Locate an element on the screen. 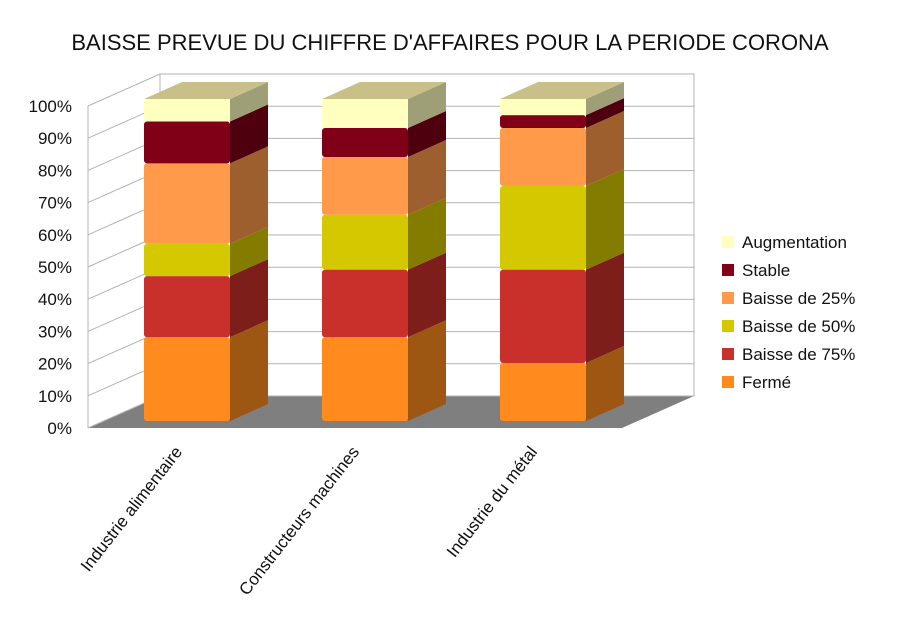 Image resolution: width=900 pixels, height=627 pixels. bar-industrie-alimentaire-augmentation is located at coordinates (206, 102).